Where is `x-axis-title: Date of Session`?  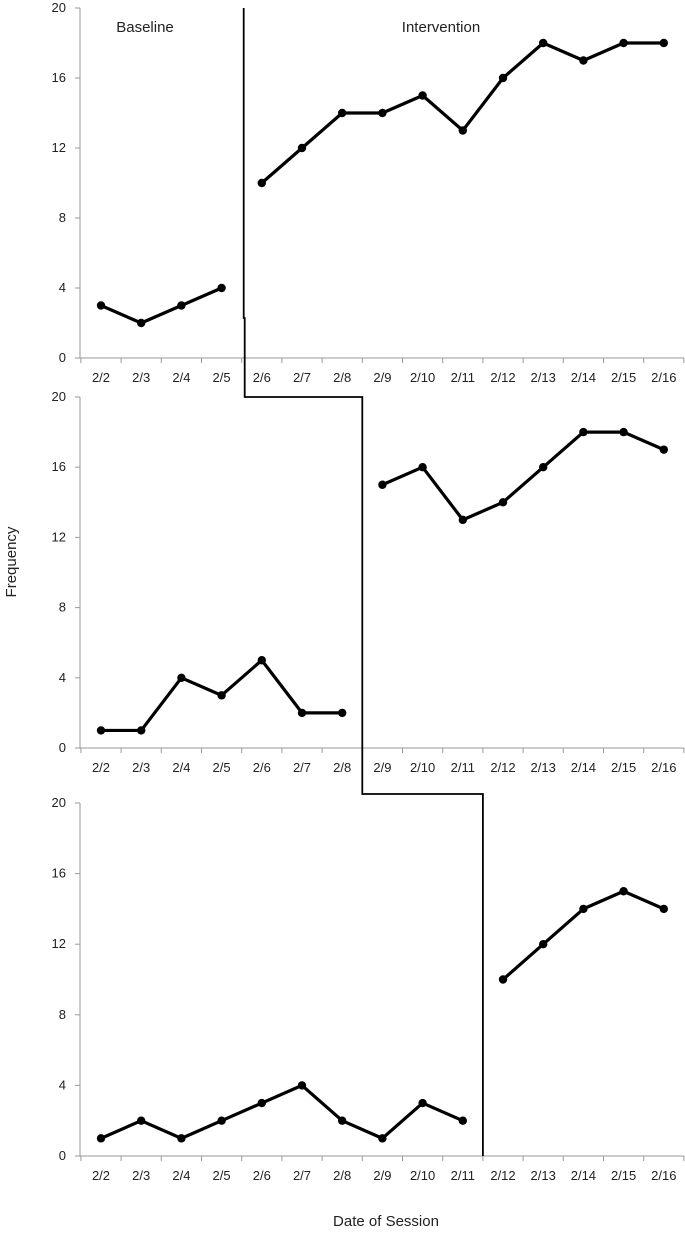
x-axis-title: Date of Session is located at coordinates (386, 1221).